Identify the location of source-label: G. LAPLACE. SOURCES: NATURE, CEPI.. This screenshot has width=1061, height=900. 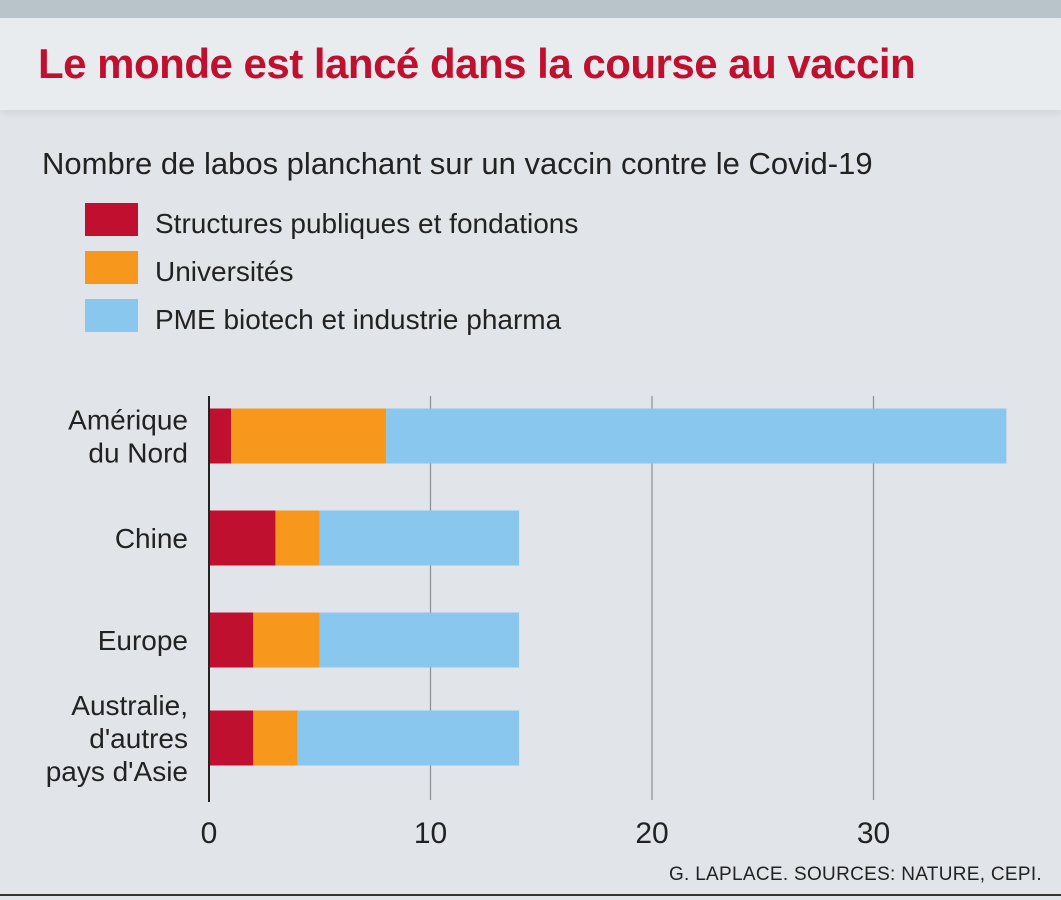
(855, 874).